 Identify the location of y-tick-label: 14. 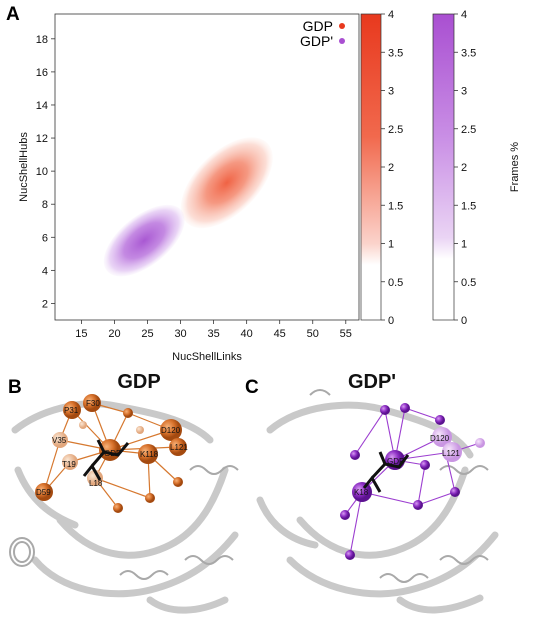
(42, 106).